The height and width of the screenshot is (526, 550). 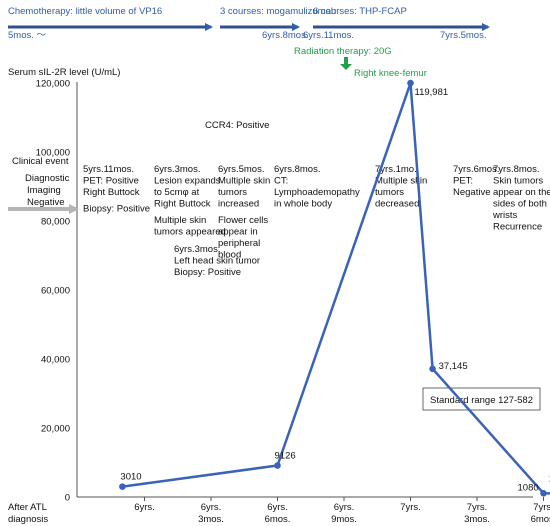 I want to click on x-axis-label: After ATL diagnosis, so click(x=28, y=513).